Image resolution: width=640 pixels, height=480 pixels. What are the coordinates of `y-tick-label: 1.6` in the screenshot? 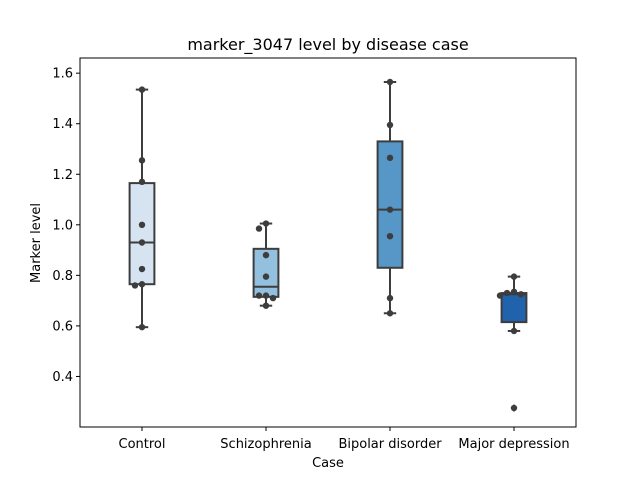 It's located at (62, 74).